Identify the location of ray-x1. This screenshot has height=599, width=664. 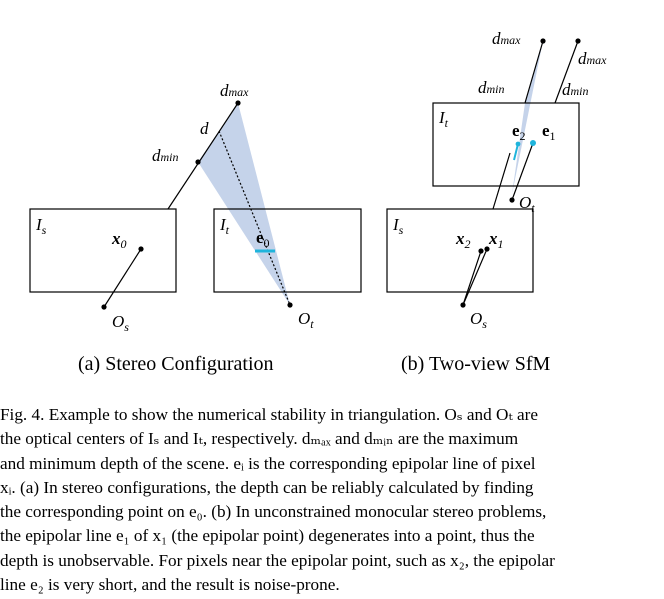
(475, 277).